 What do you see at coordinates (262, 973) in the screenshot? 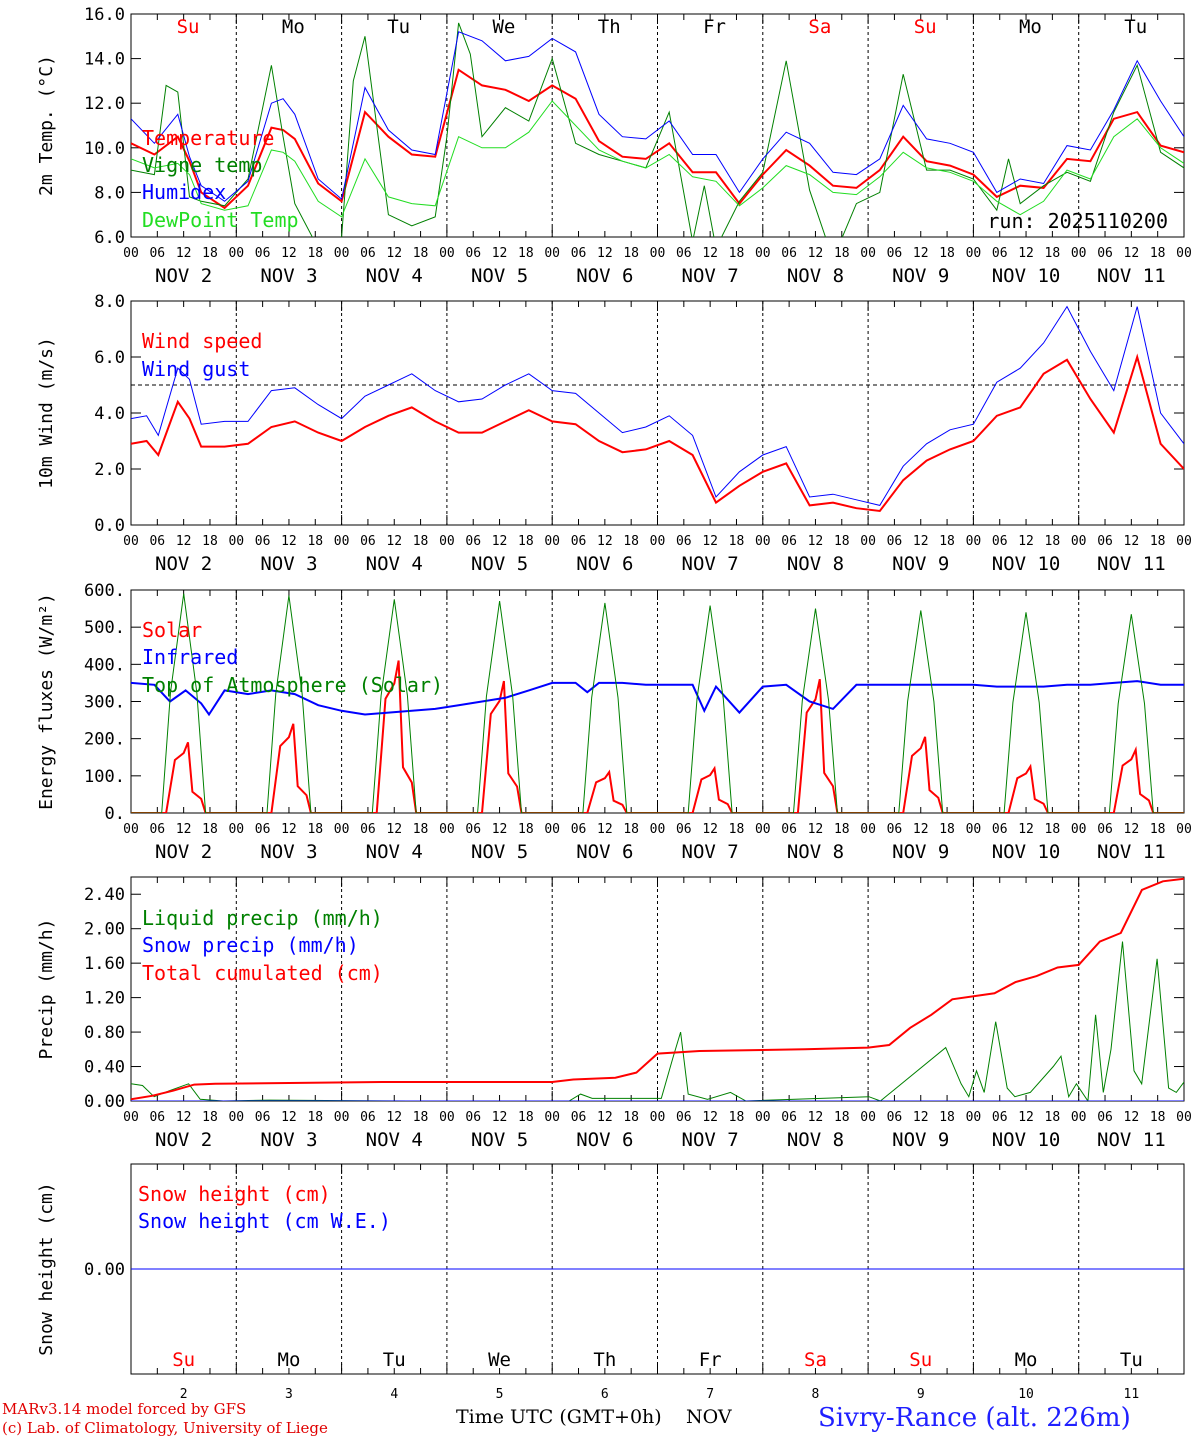
I see `legend-entry: Total cumulated (cm)` at bounding box center [262, 973].